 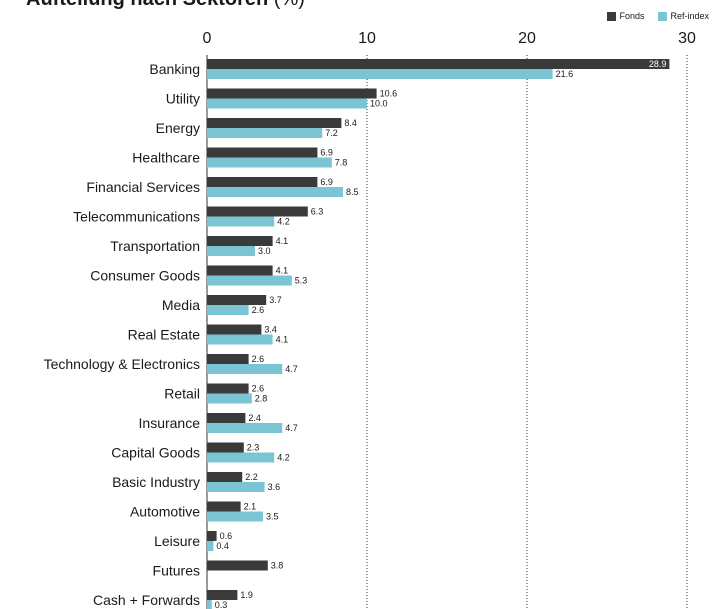 What do you see at coordinates (350, 123) in the screenshot?
I see `data-label-fonds: 8.4` at bounding box center [350, 123].